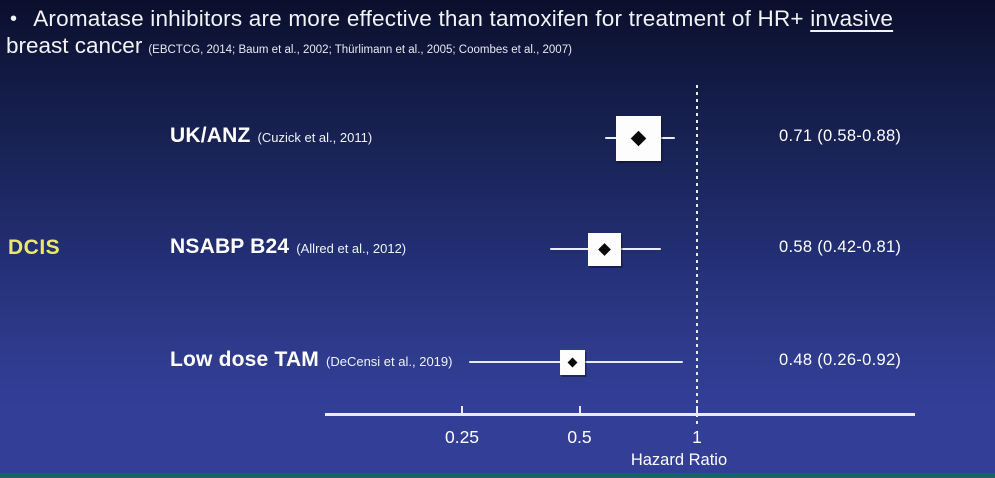 The height and width of the screenshot is (478, 995). Describe the element at coordinates (852, 18) in the screenshot. I see `title-underlined-word: invasive` at that location.